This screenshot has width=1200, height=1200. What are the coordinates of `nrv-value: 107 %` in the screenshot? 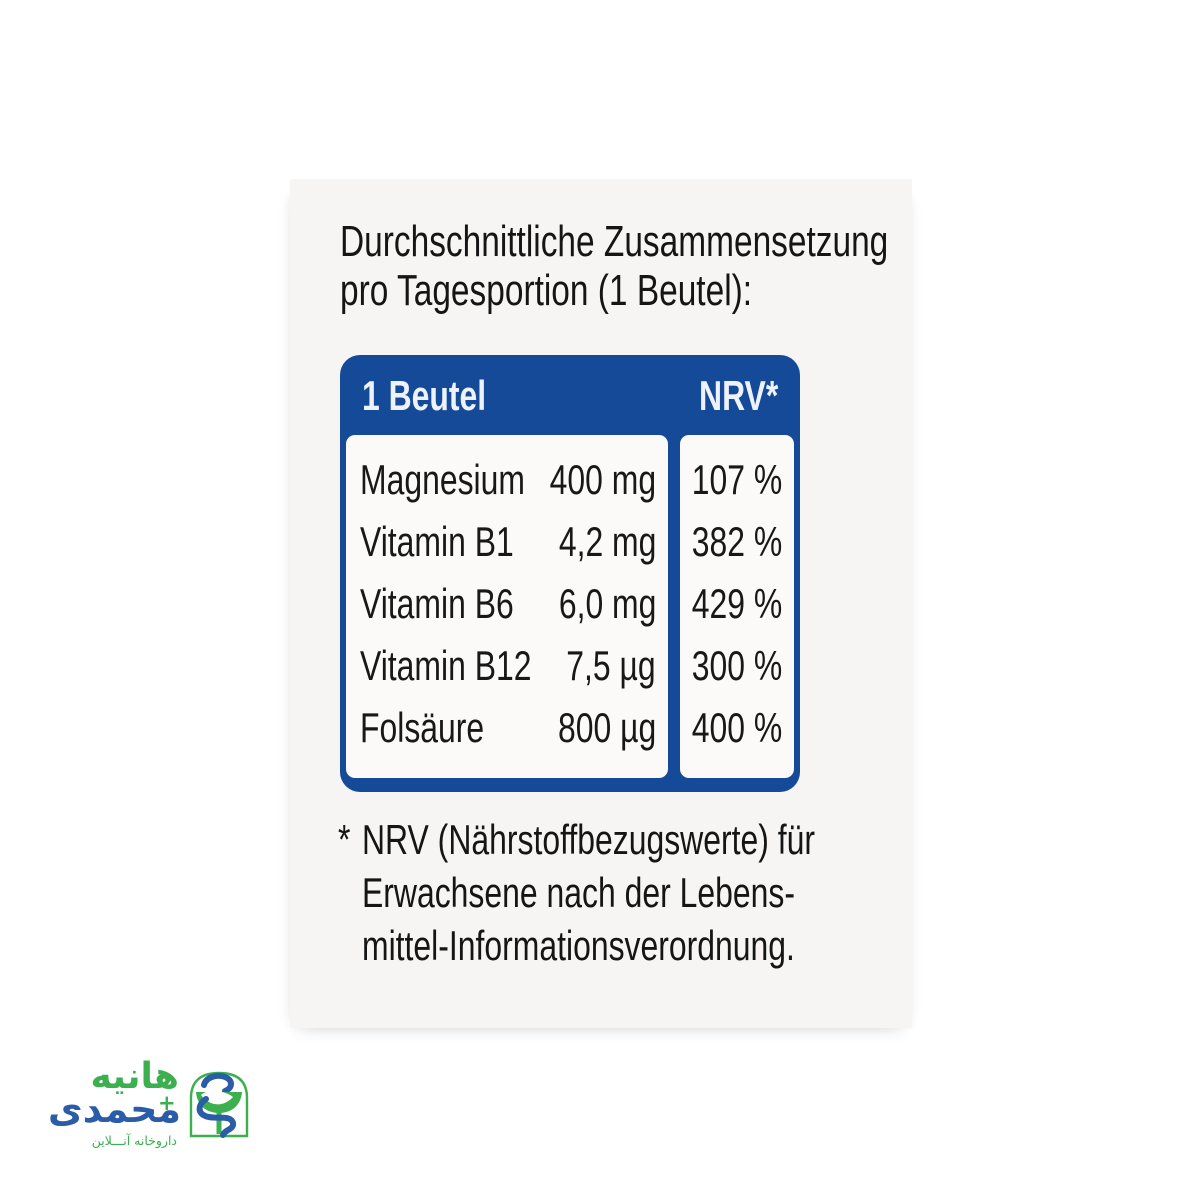 It's located at (737, 479).